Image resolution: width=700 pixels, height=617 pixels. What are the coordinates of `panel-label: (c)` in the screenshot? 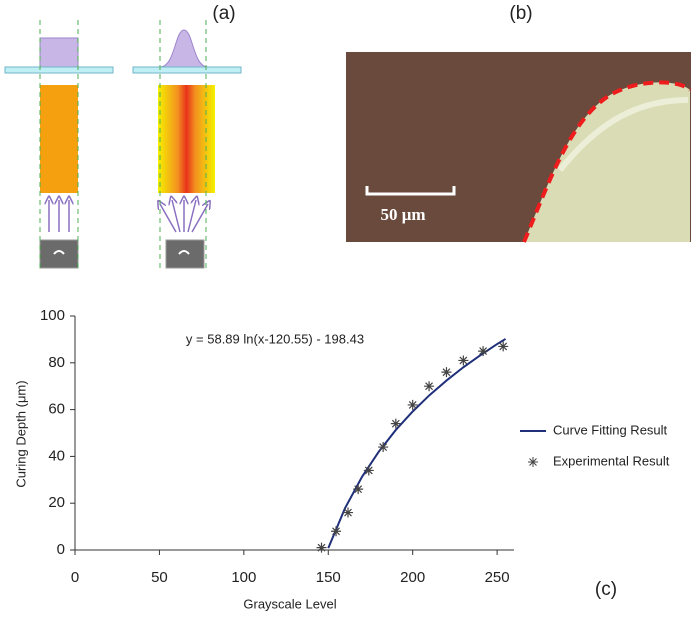 It's located at (606, 589).